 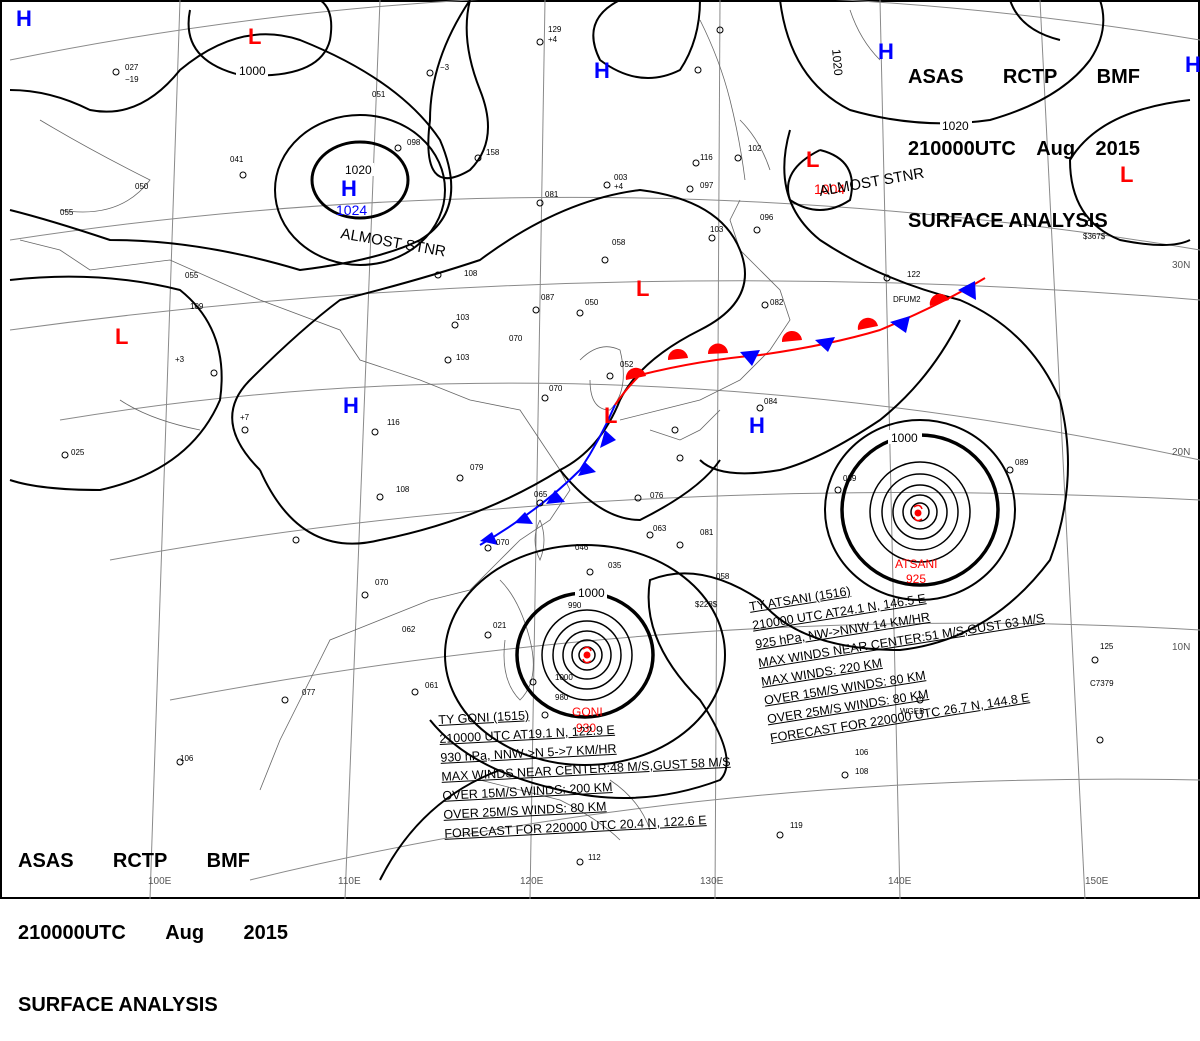 I want to click on svg-text: +7, so click(x=245, y=417).